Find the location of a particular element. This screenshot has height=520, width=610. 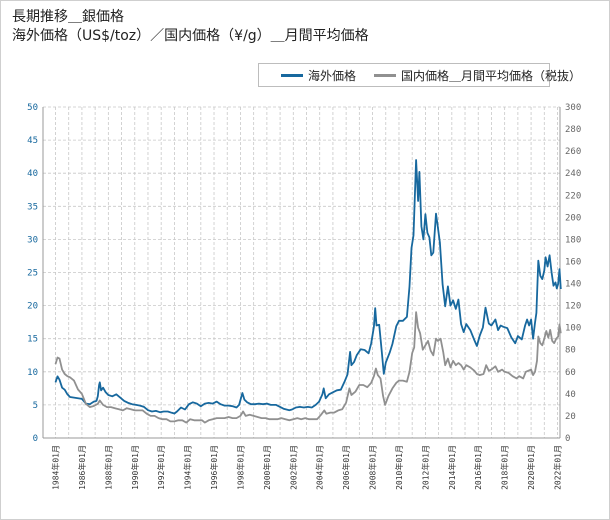

y-left-tick-label: 5 is located at coordinates (35, 406).